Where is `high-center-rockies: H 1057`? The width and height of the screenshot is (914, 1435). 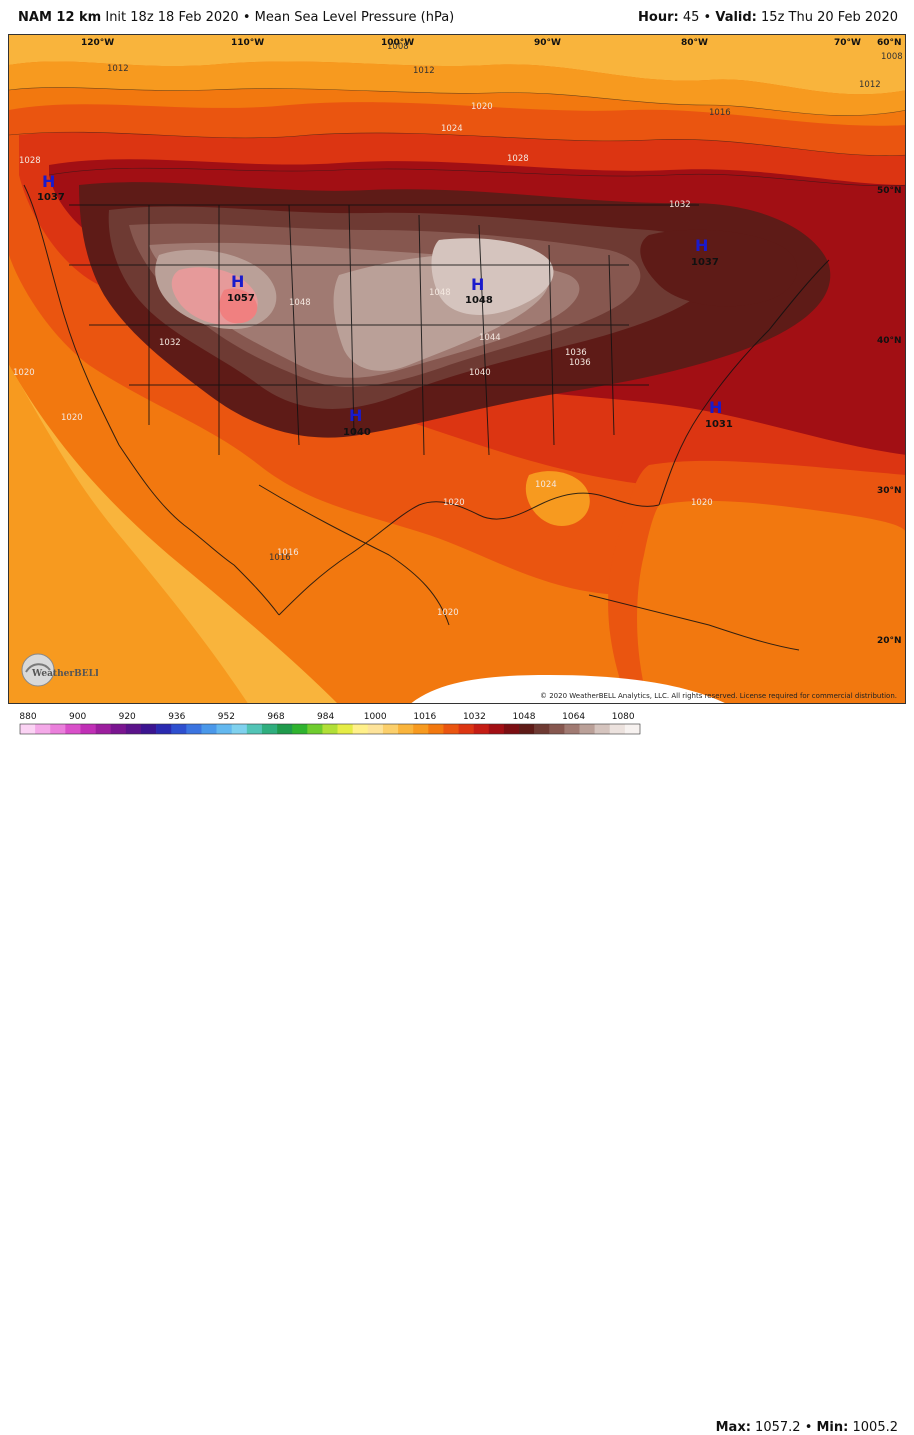 high-center-rockies: H 1057 is located at coordinates (241, 288).